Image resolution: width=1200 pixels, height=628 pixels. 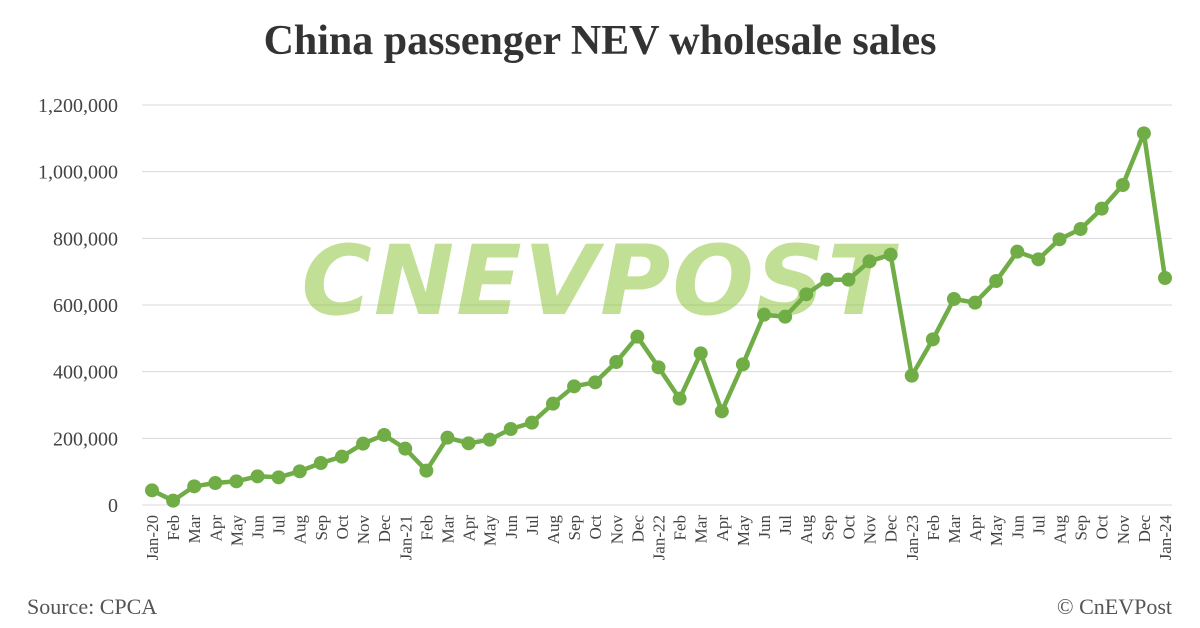 What do you see at coordinates (1114, 606) in the screenshot?
I see `copyright-note: © CnEVPost` at bounding box center [1114, 606].